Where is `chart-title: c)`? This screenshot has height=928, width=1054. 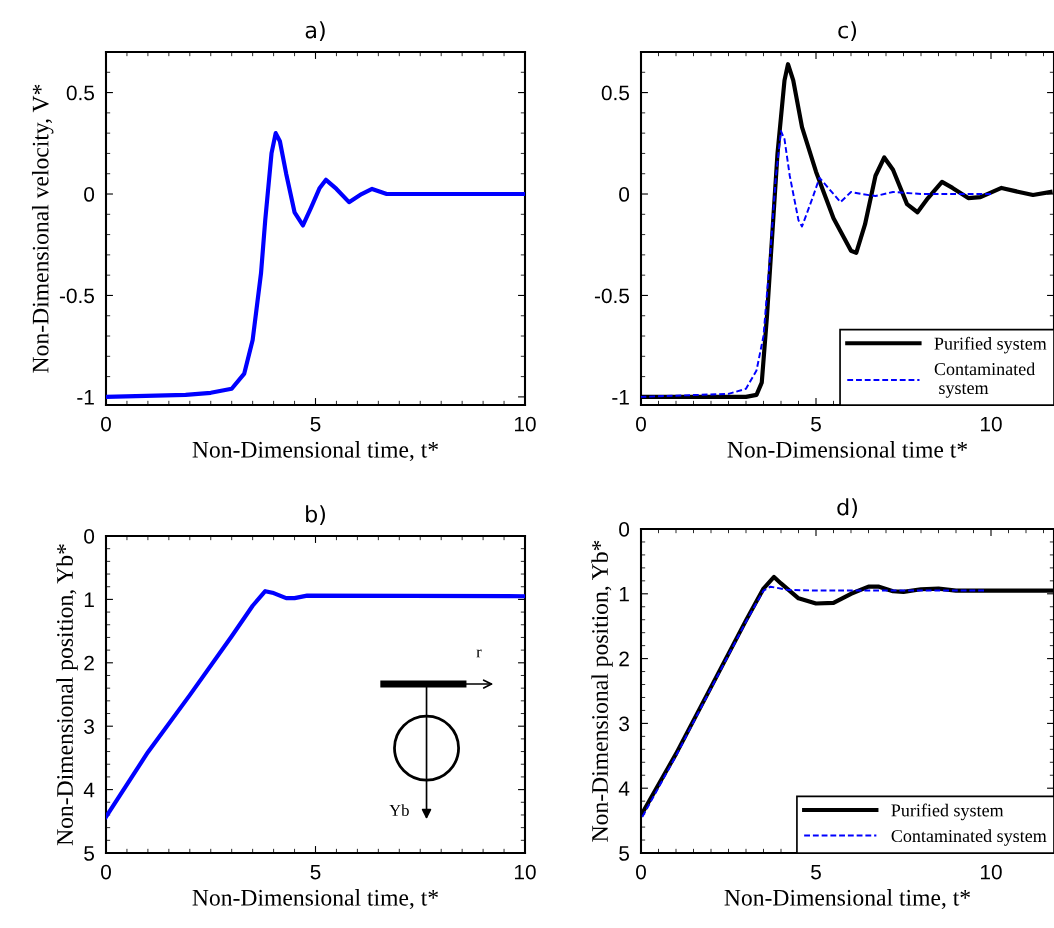
chart-title: c) is located at coordinates (847, 31).